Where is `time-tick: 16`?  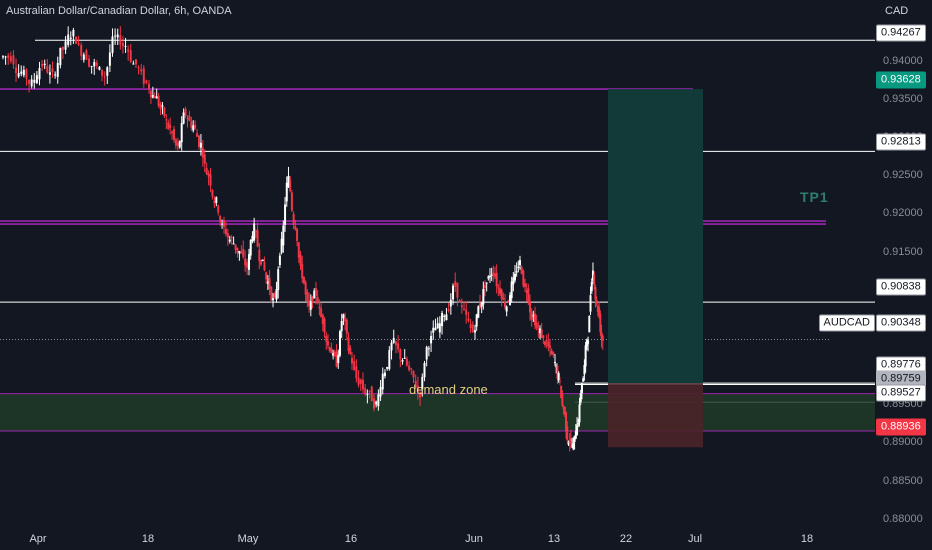 time-tick: 16 is located at coordinates (351, 539).